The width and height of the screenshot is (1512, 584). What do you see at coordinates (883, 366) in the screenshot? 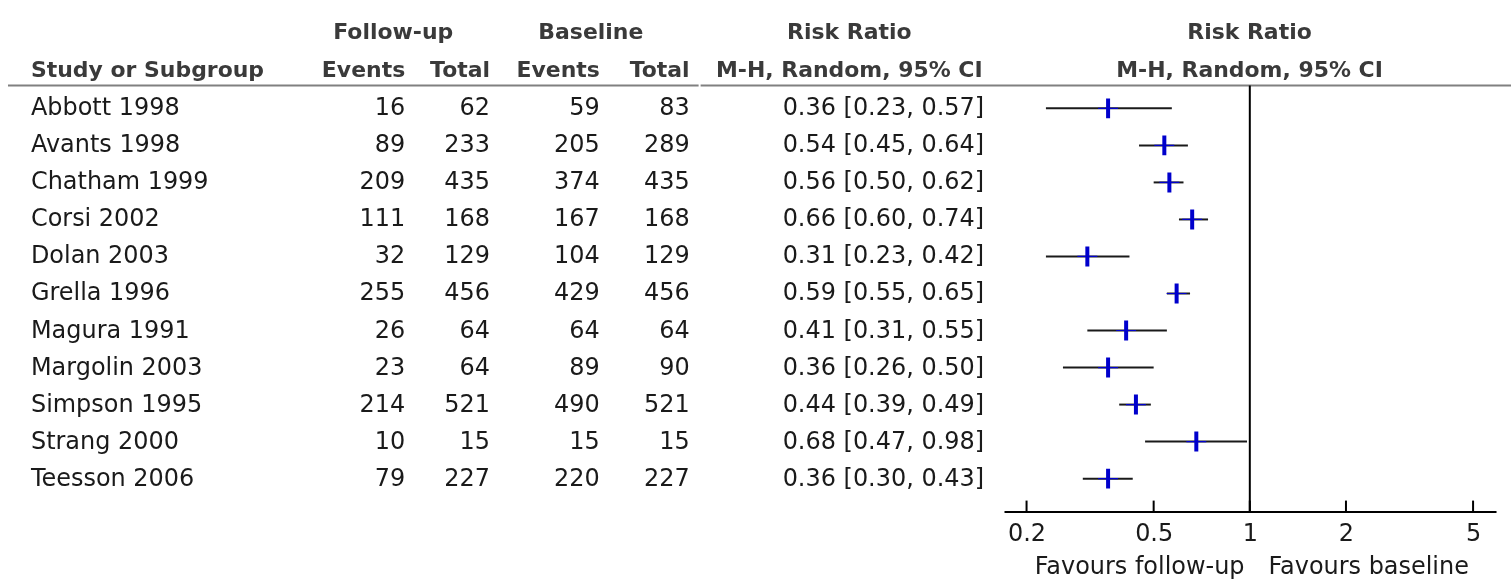
I see `data-label: 0.36 [0.26, 0.50]` at bounding box center [883, 366].